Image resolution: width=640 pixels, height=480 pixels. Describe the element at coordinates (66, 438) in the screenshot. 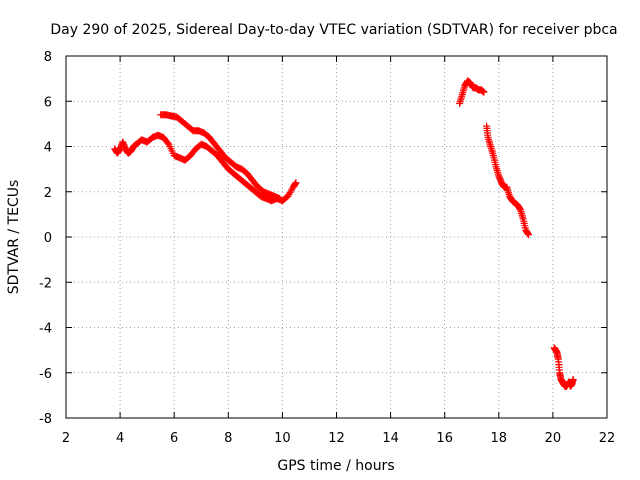

I see `x-tick-label: 2` at that location.